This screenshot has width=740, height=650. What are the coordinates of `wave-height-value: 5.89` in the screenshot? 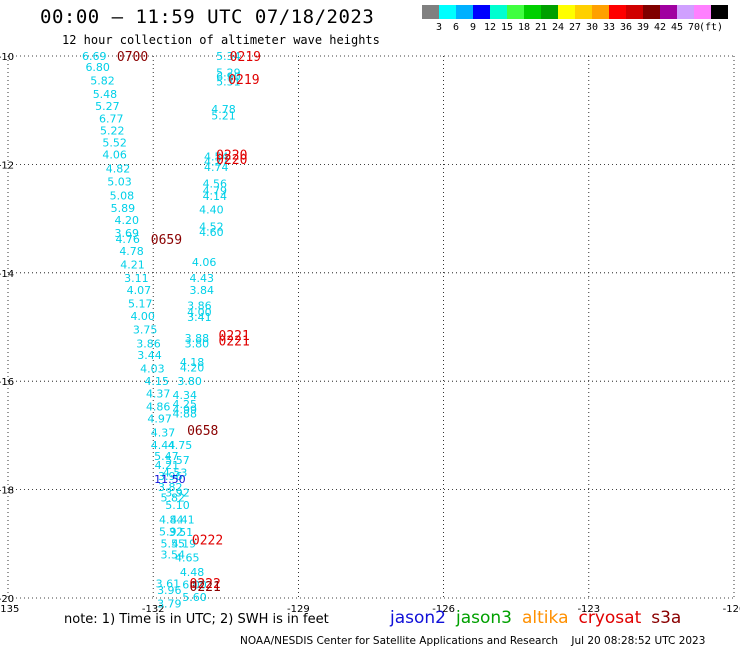 It's located at (123, 208).